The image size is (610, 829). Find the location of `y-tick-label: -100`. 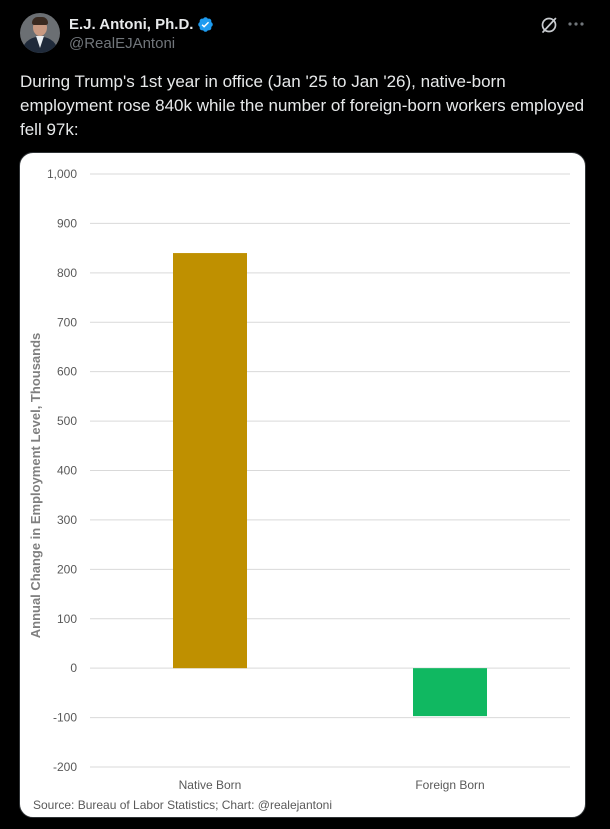

y-tick-label: -100 is located at coordinates (65, 718).